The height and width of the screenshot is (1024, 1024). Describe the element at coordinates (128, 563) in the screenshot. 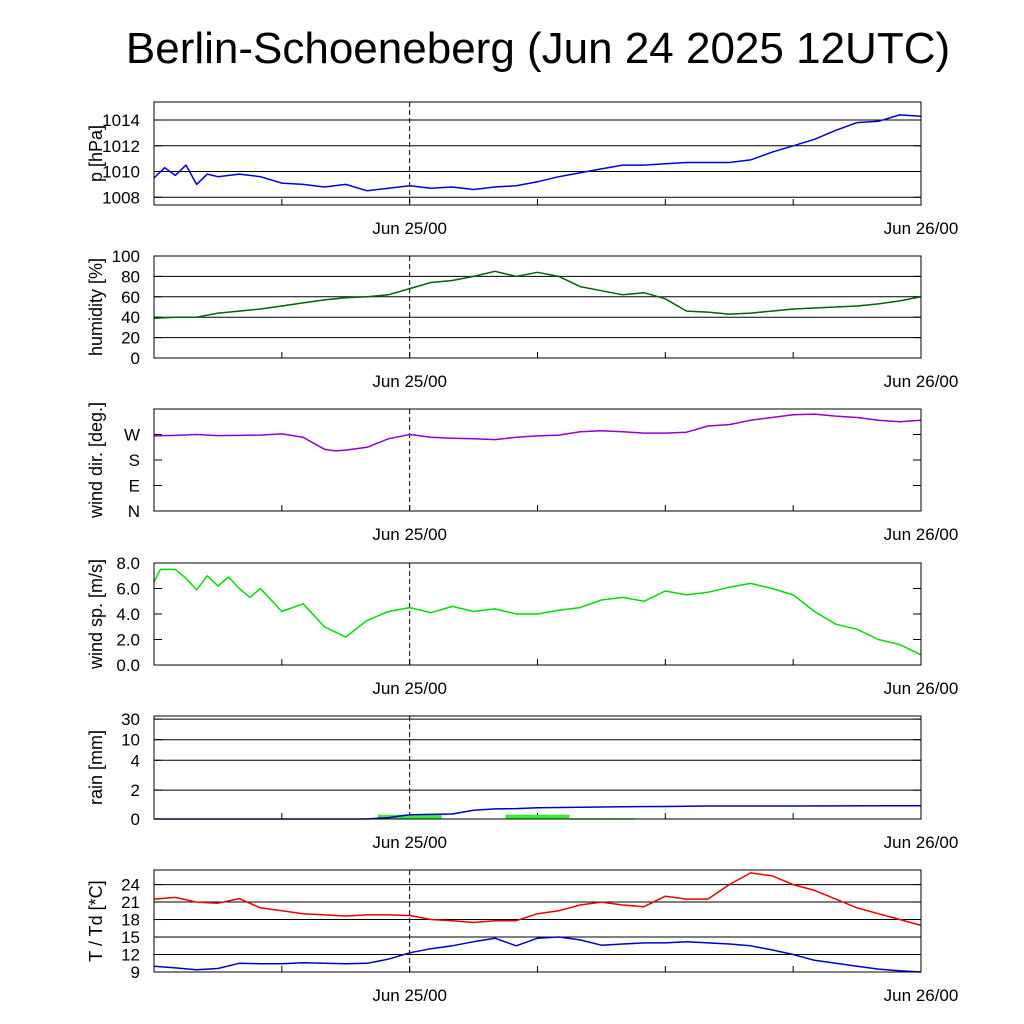

I see `y-tick-label: 8.0` at that location.